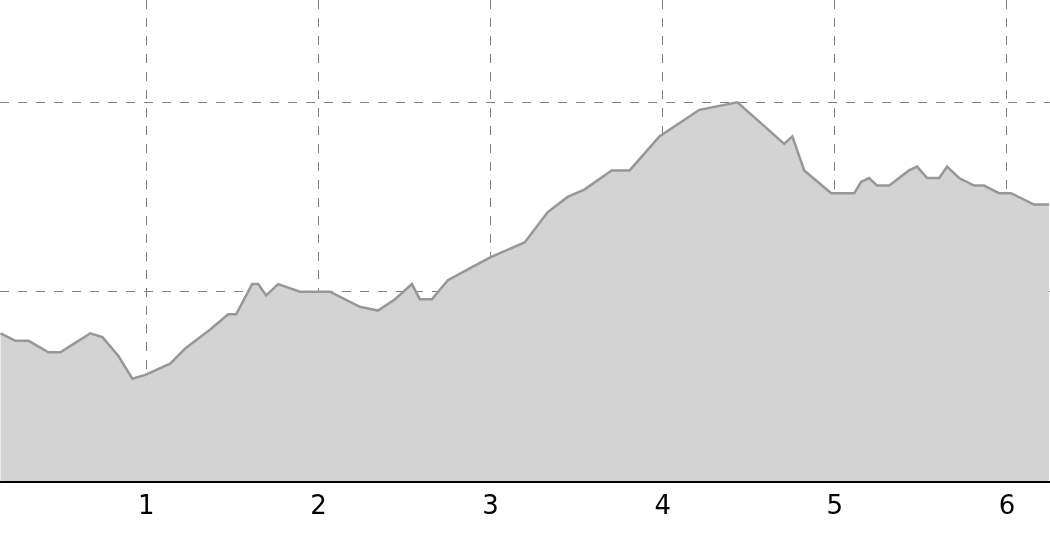 This screenshot has height=560, width=1050. What do you see at coordinates (1007, 505) in the screenshot?
I see `x-tick-label: 6` at bounding box center [1007, 505].